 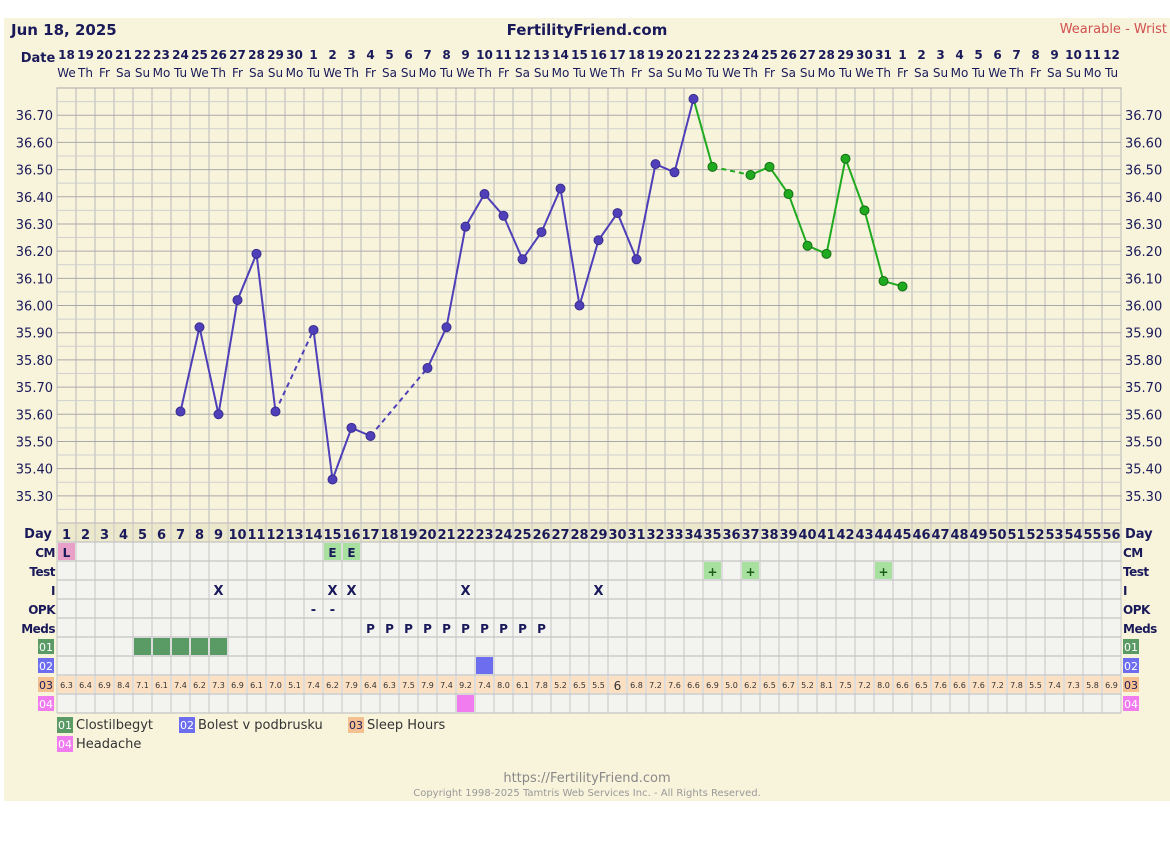 What do you see at coordinates (1073, 535) in the screenshot?
I see `day-number: 54` at bounding box center [1073, 535].